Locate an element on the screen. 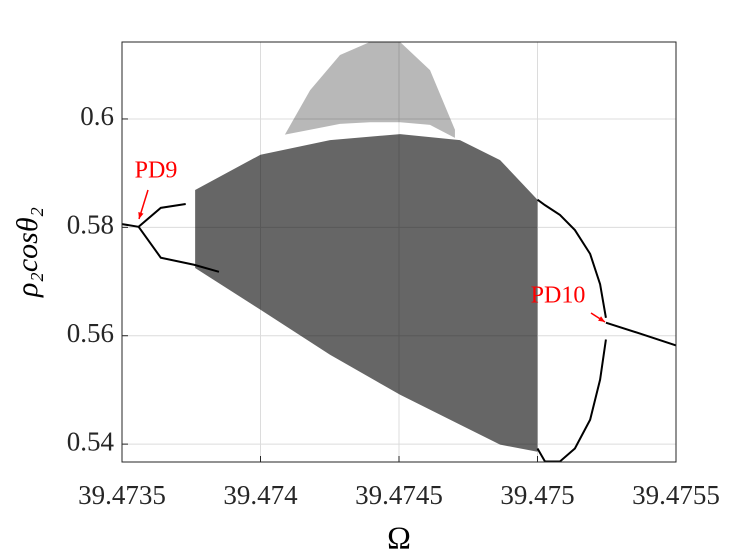  y-axis-label: ρ₂cosθ₂ is located at coordinates (27, 252).